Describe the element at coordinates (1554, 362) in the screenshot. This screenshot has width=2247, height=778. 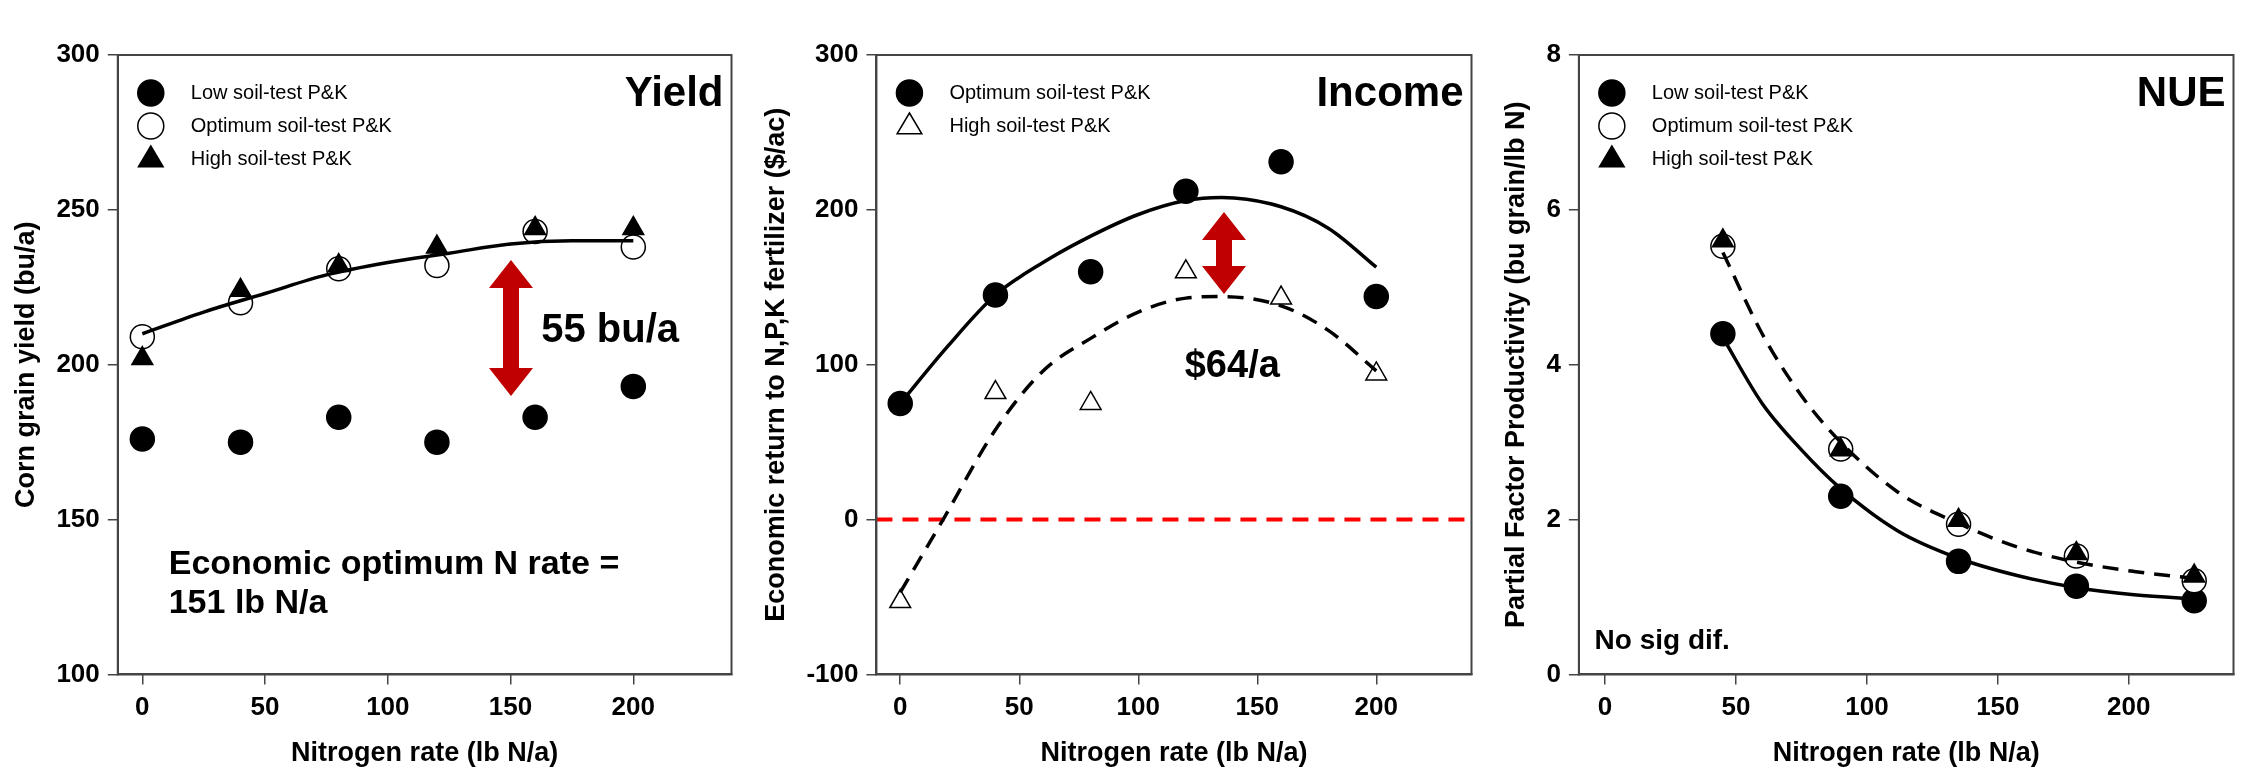
I see `y-tick-label: 4` at that location.